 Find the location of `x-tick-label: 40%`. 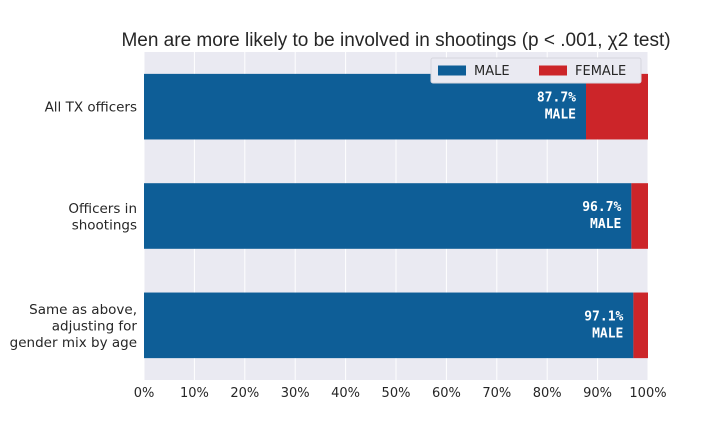

x-tick-label: 40% is located at coordinates (345, 393).